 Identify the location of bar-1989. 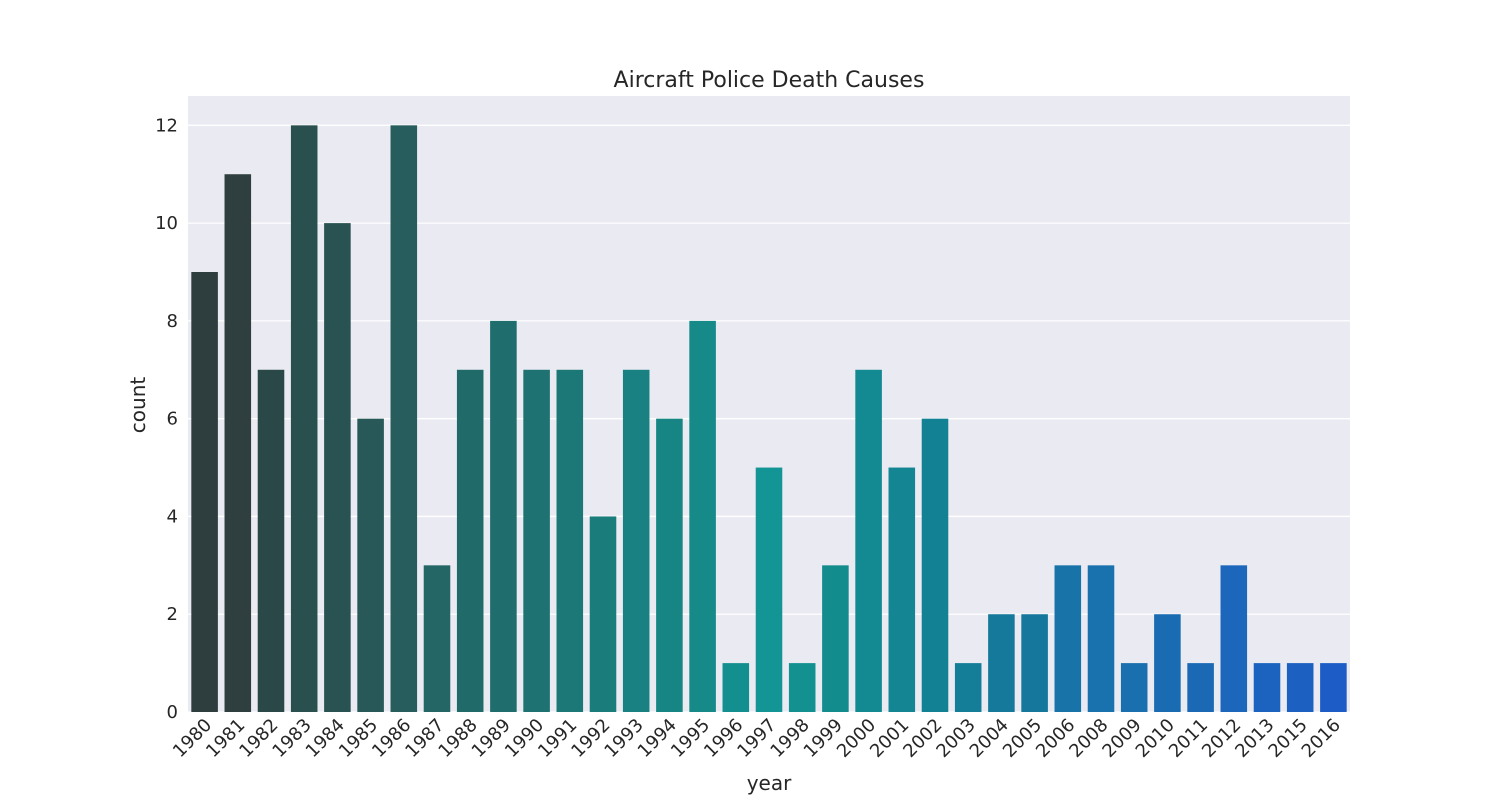
(503, 516).